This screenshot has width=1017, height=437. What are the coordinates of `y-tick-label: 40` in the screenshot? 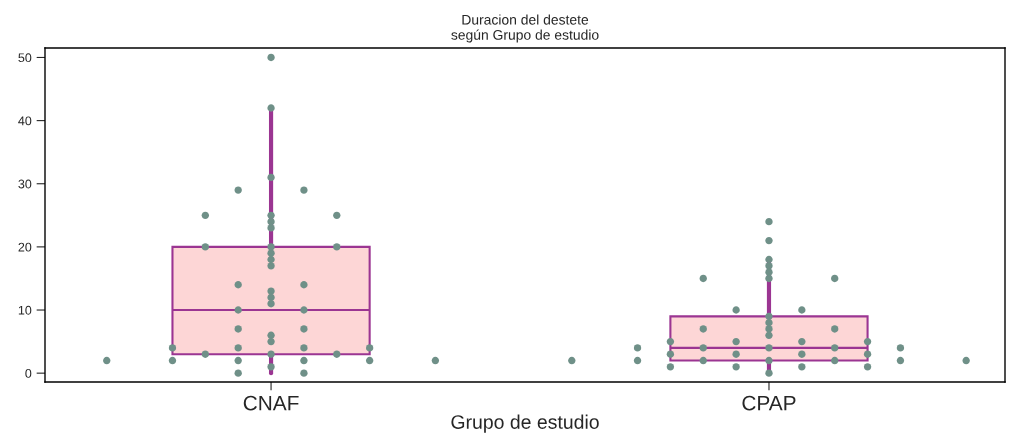 It's located at (25, 121).